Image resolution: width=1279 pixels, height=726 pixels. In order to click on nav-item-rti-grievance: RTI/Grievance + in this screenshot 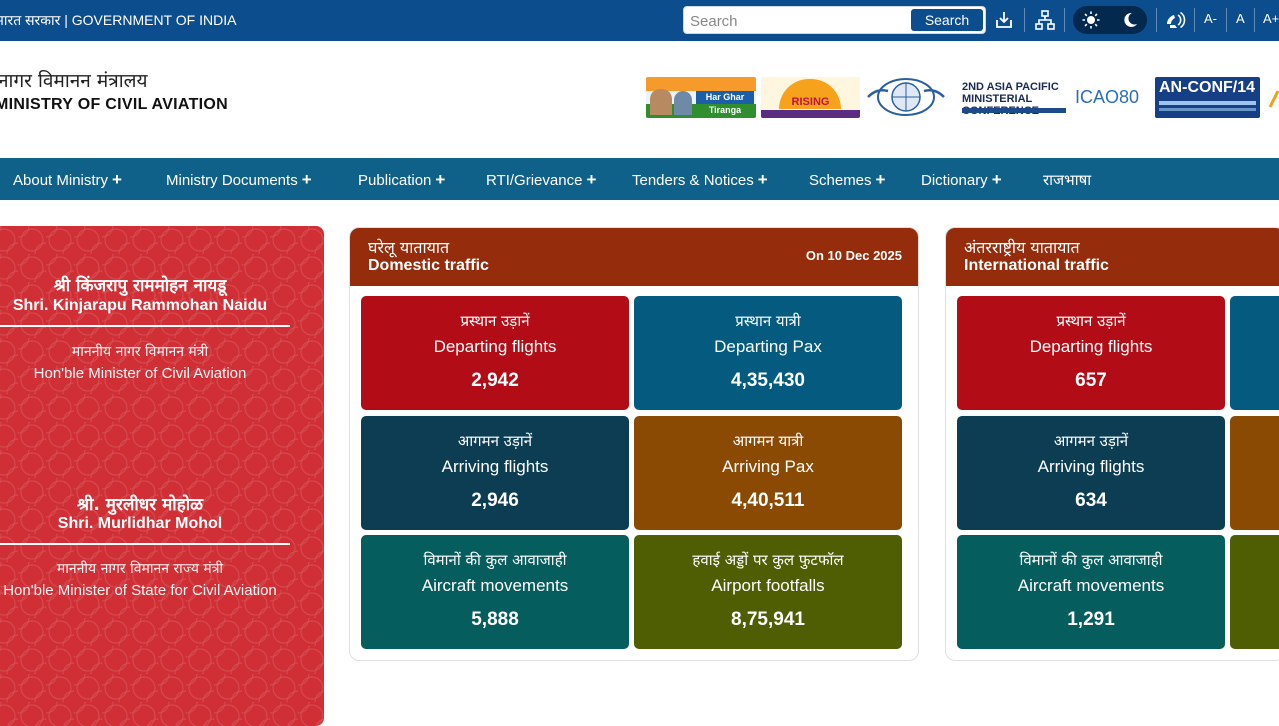, I will do `click(541, 179)`.